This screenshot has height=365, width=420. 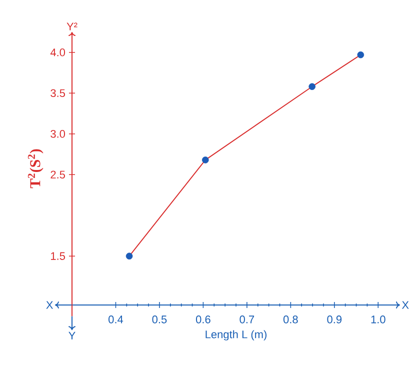 I want to click on y-tick-label: 1.5, so click(x=58, y=256).